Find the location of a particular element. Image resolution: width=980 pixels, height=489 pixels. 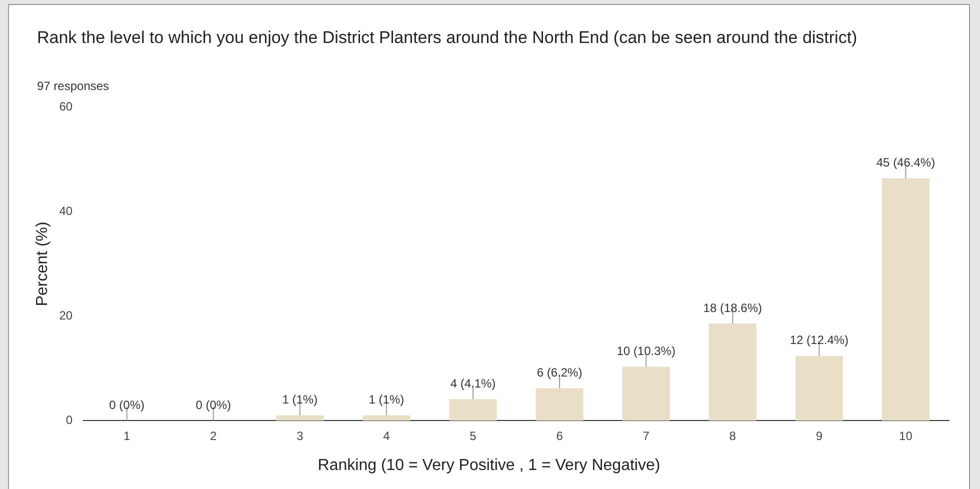

data-label: 12 (12.4%) is located at coordinates (819, 340).